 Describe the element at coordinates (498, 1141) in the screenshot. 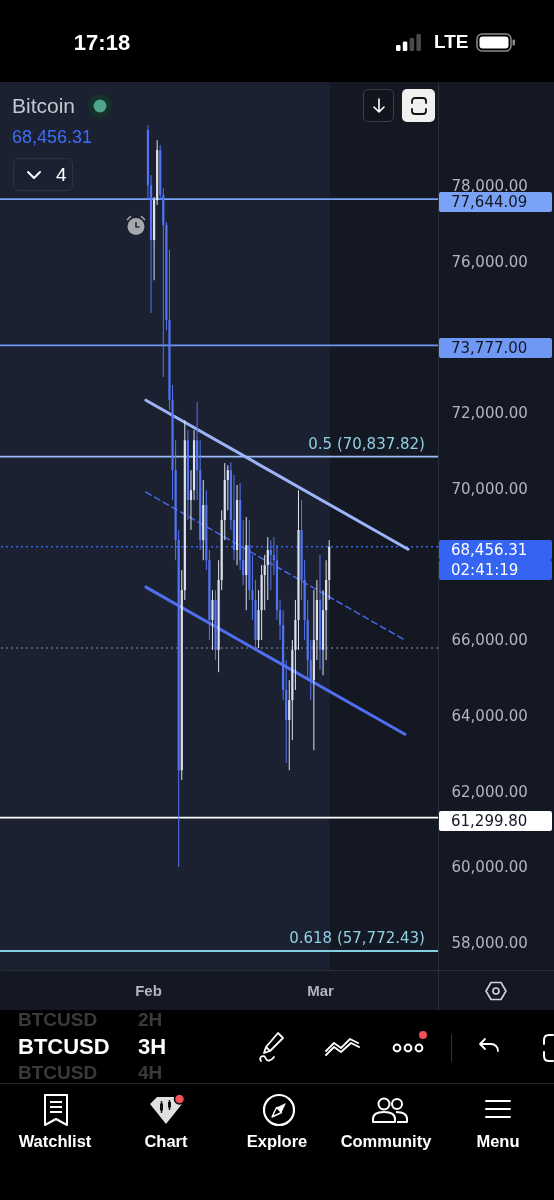

I see `text: Menu` at that location.